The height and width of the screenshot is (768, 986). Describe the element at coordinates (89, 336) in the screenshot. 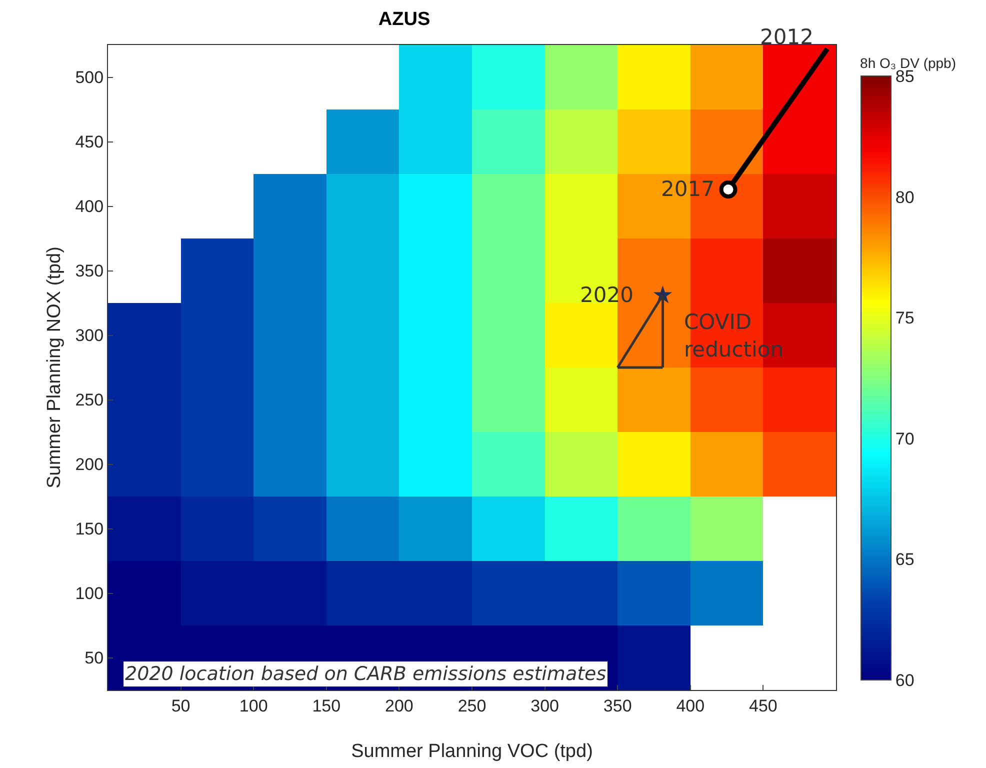

I see `y-tick-label: 300` at that location.